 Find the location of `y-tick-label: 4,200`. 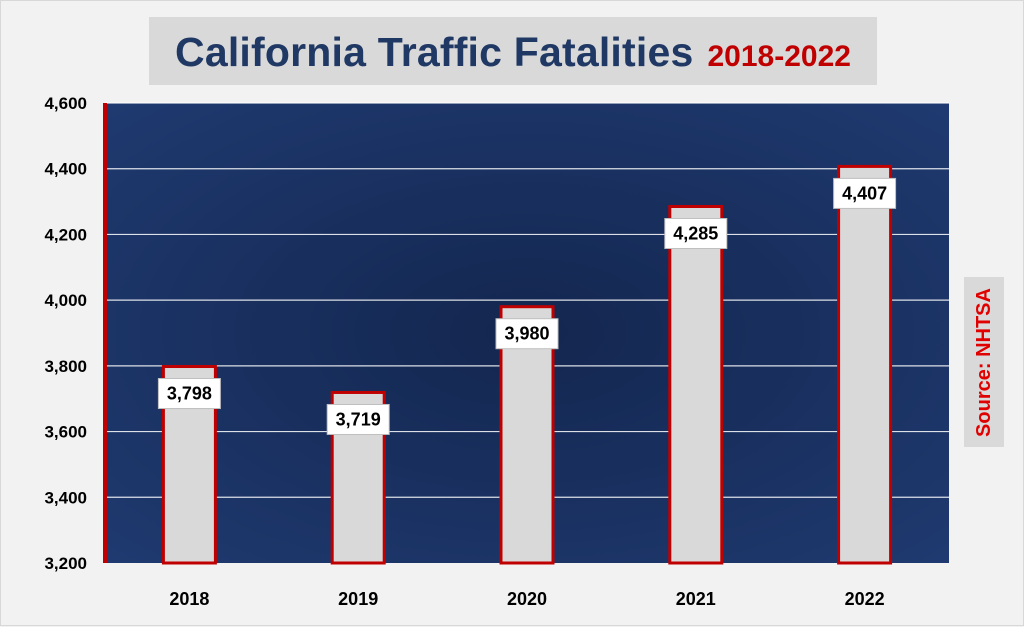

y-tick-label: 4,200 is located at coordinates (65, 234).